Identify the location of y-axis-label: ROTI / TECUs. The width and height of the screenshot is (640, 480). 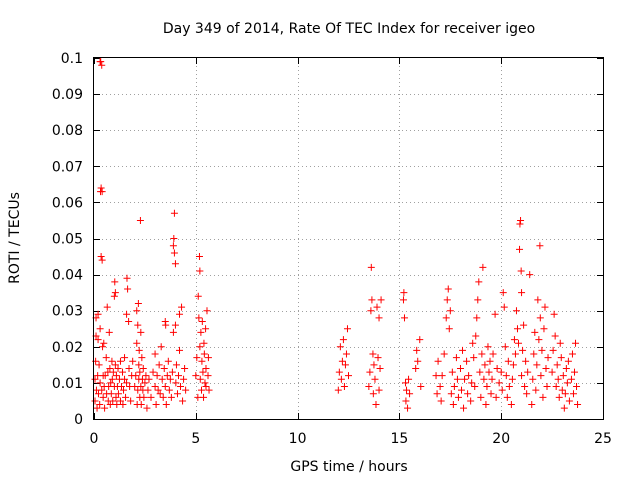
(15, 238).